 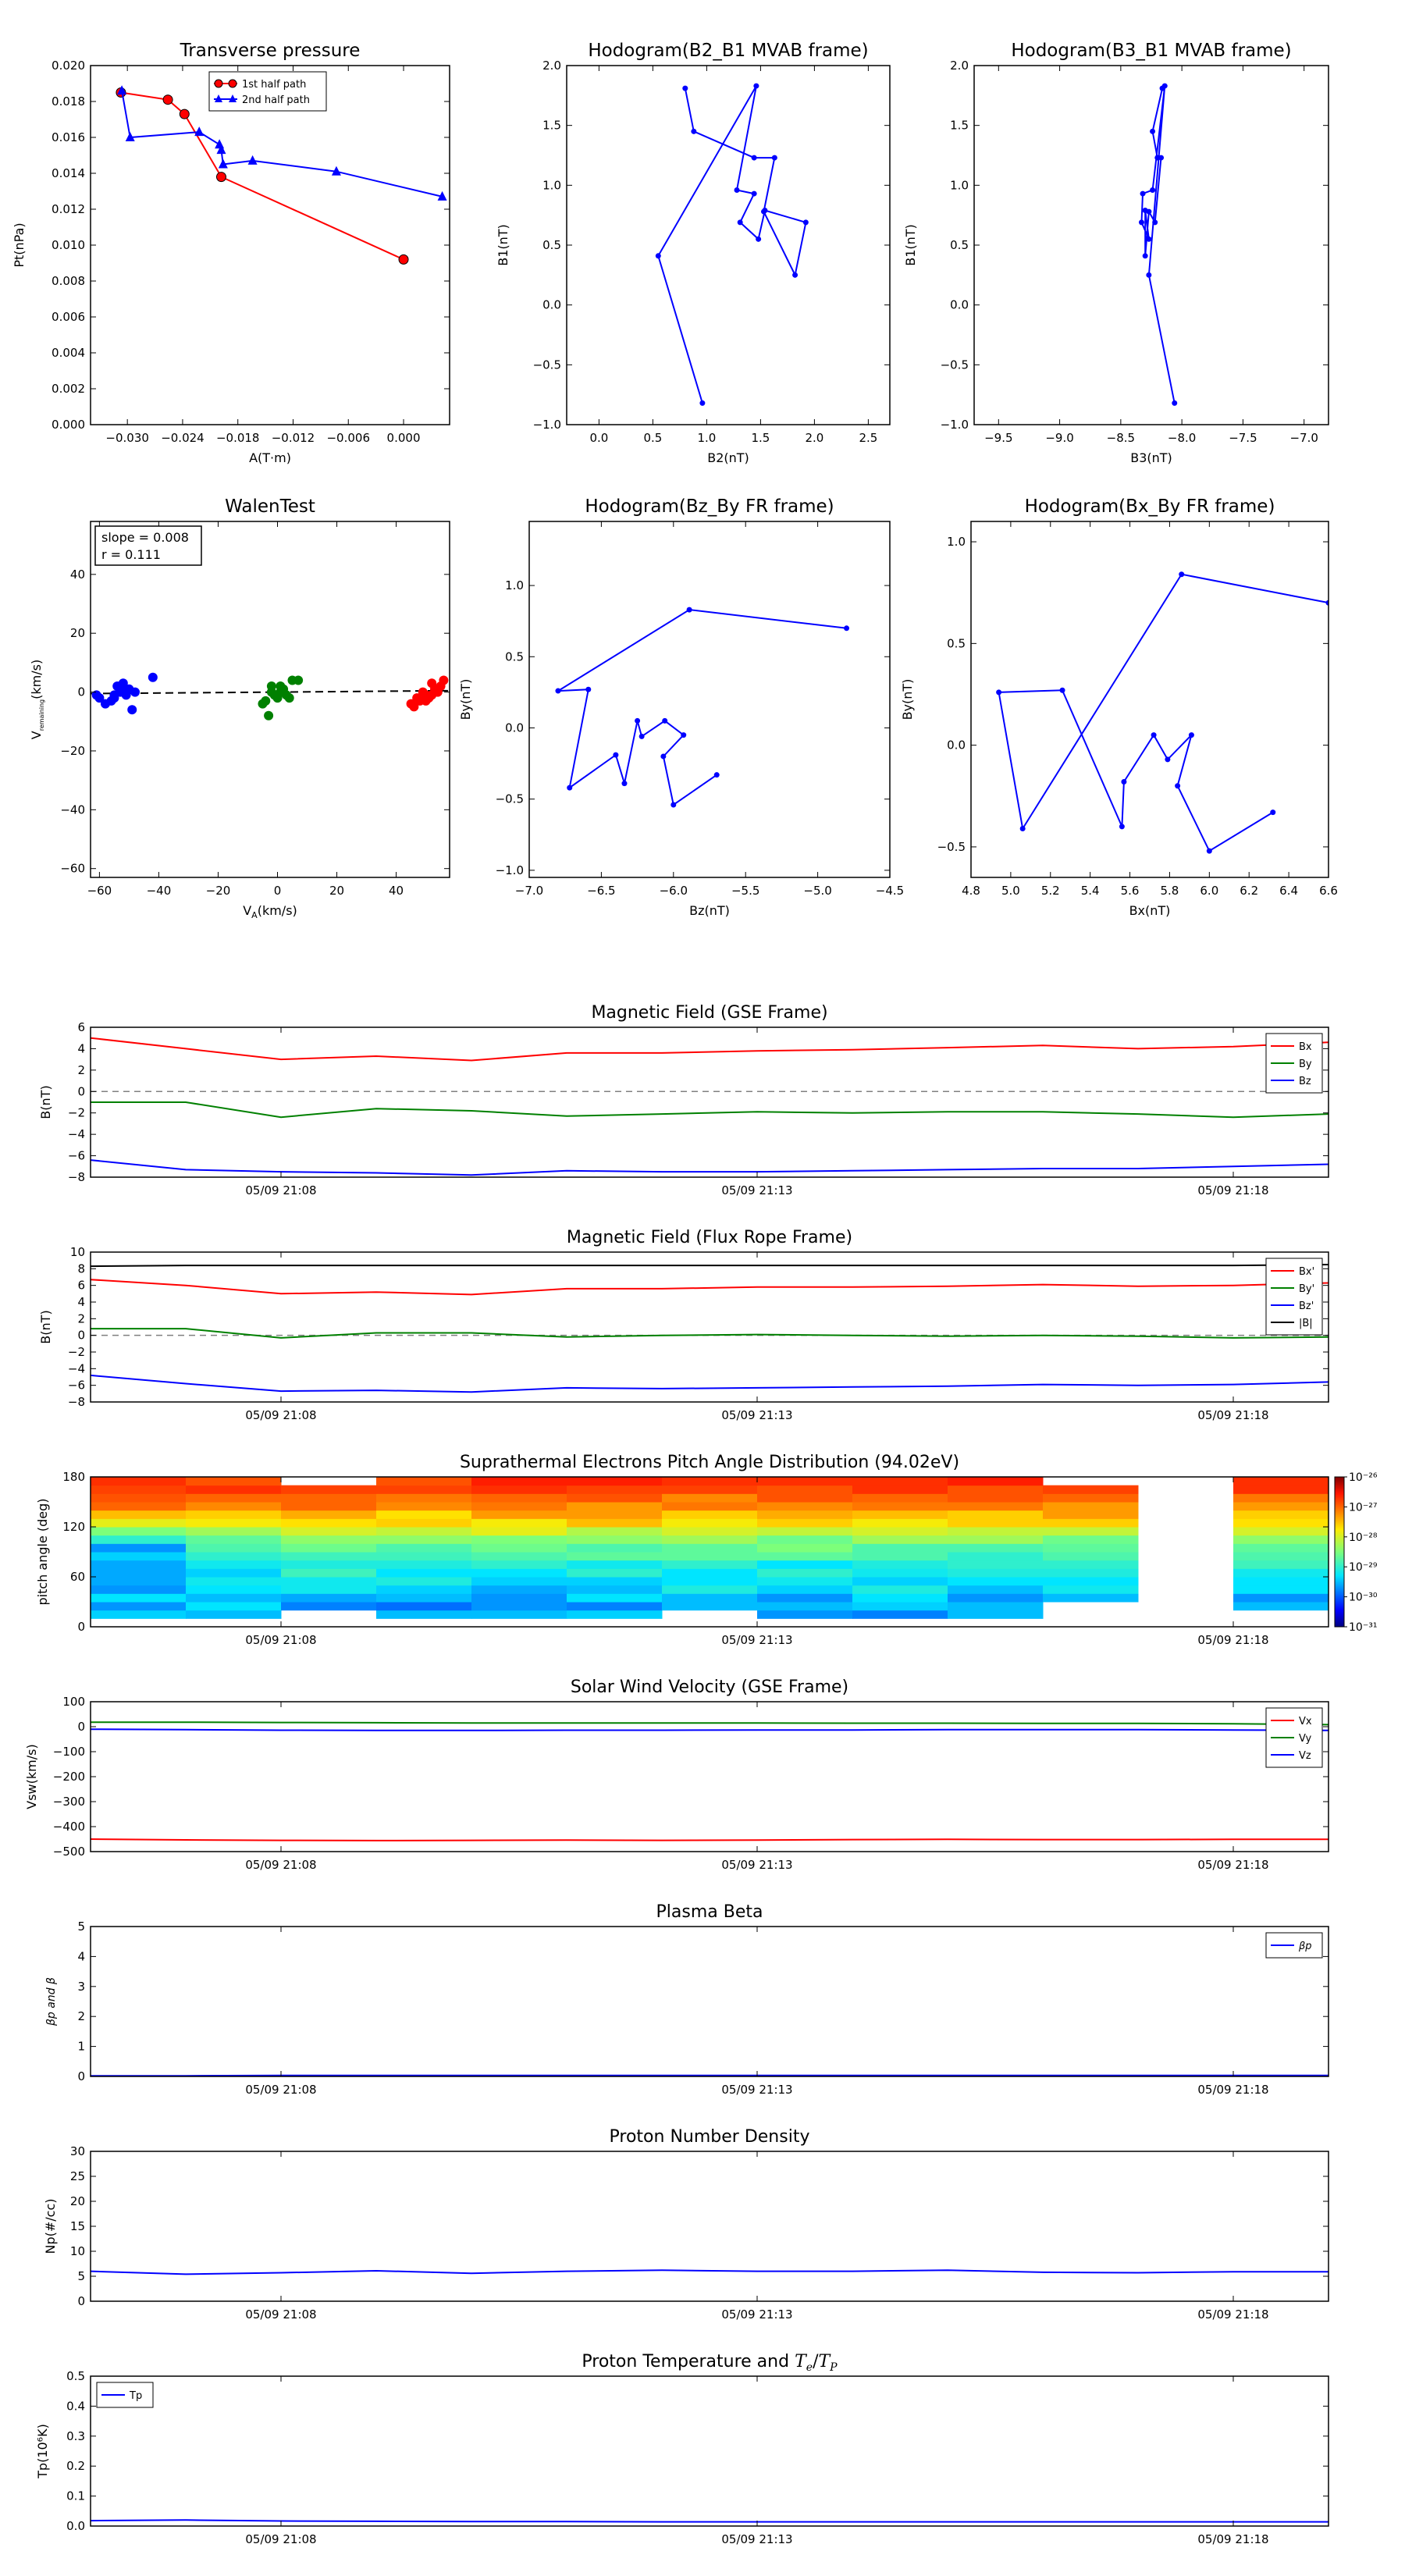 What do you see at coordinates (955, 365) in the screenshot?
I see `y-tick-label: −0.5` at bounding box center [955, 365].